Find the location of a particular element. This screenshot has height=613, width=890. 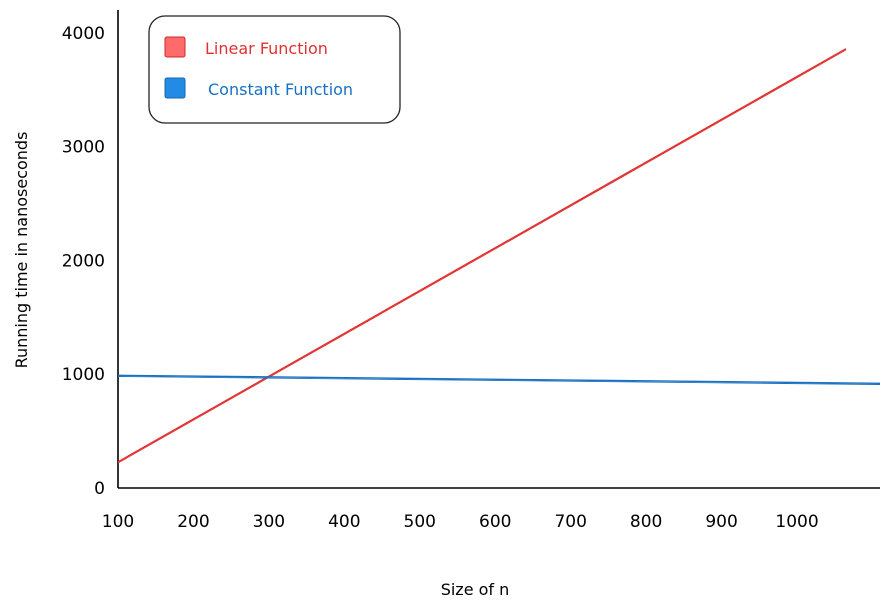

x-tick-label: 100 is located at coordinates (118, 522).